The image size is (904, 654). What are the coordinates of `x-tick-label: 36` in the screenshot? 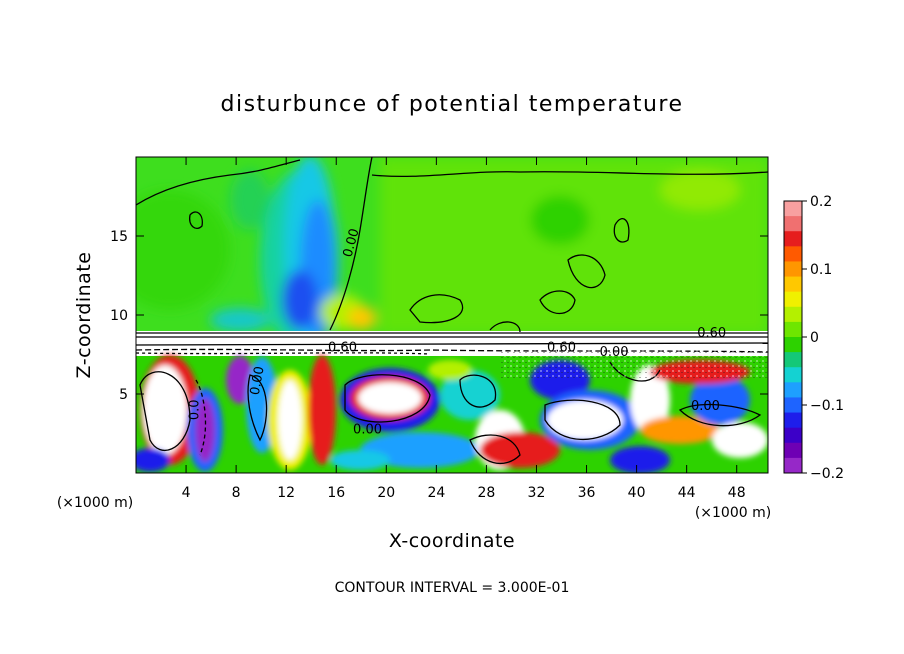 It's located at (587, 493).